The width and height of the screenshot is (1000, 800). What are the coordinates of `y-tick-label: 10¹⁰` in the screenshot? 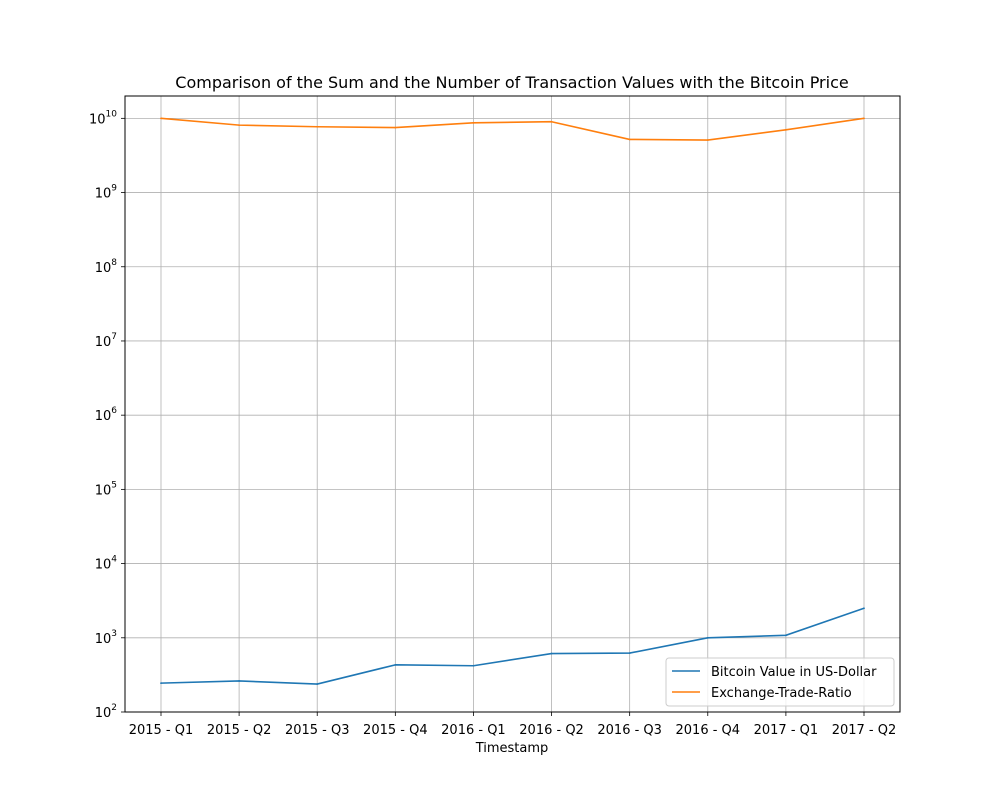 It's located at (103, 118).